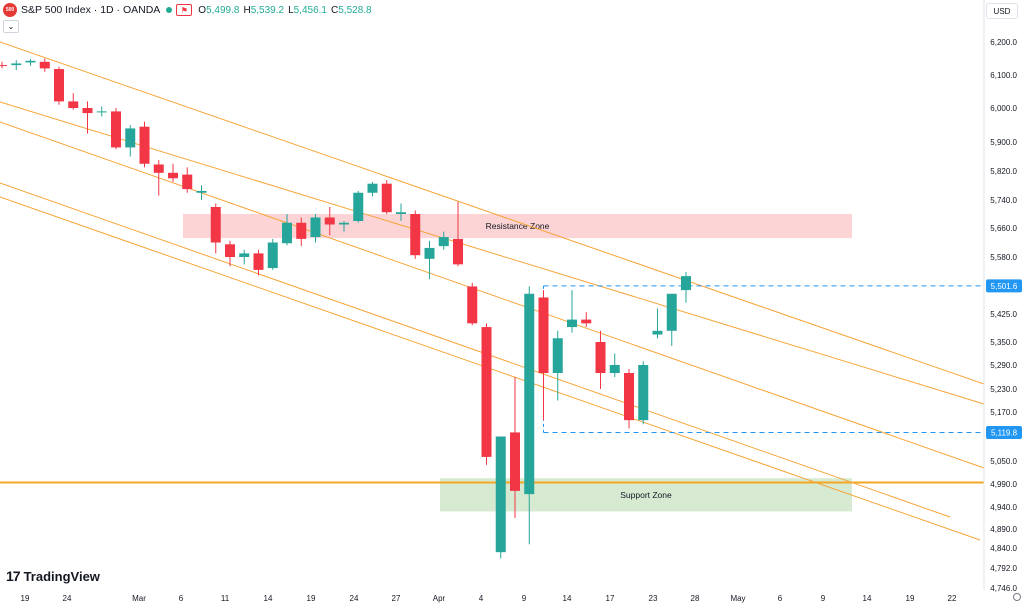  What do you see at coordinates (91, 10) in the screenshot?
I see `symbol-title: S&P 500 Index · 1D · OANDA` at bounding box center [91, 10].